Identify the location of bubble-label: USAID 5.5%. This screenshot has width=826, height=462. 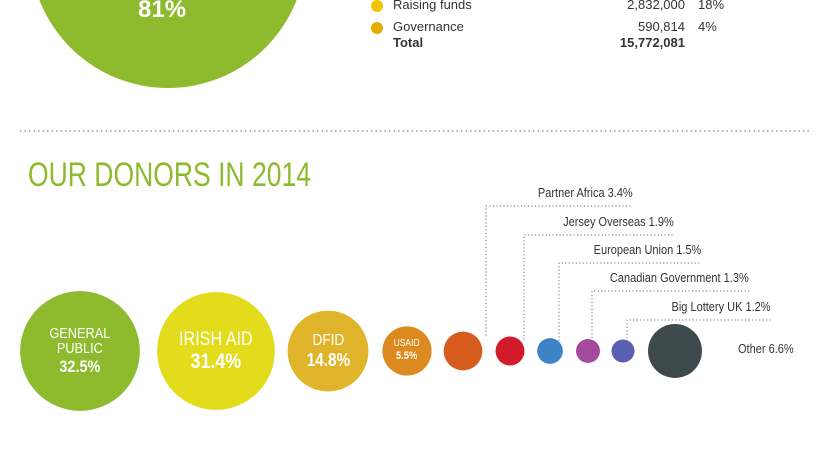
(407, 350).